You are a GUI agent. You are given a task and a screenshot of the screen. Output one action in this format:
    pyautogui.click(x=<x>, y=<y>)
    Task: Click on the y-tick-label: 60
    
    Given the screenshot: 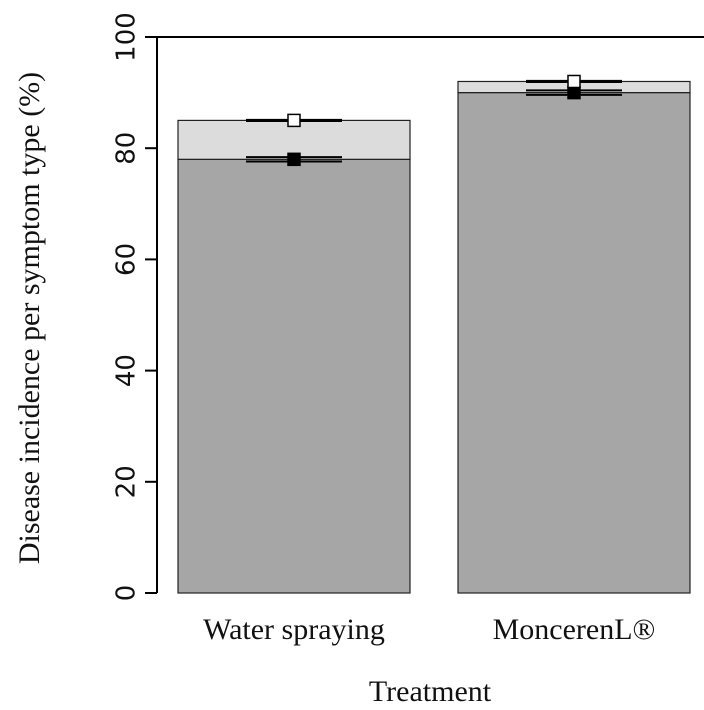 What is the action you would take?
    pyautogui.click(x=127, y=259)
    